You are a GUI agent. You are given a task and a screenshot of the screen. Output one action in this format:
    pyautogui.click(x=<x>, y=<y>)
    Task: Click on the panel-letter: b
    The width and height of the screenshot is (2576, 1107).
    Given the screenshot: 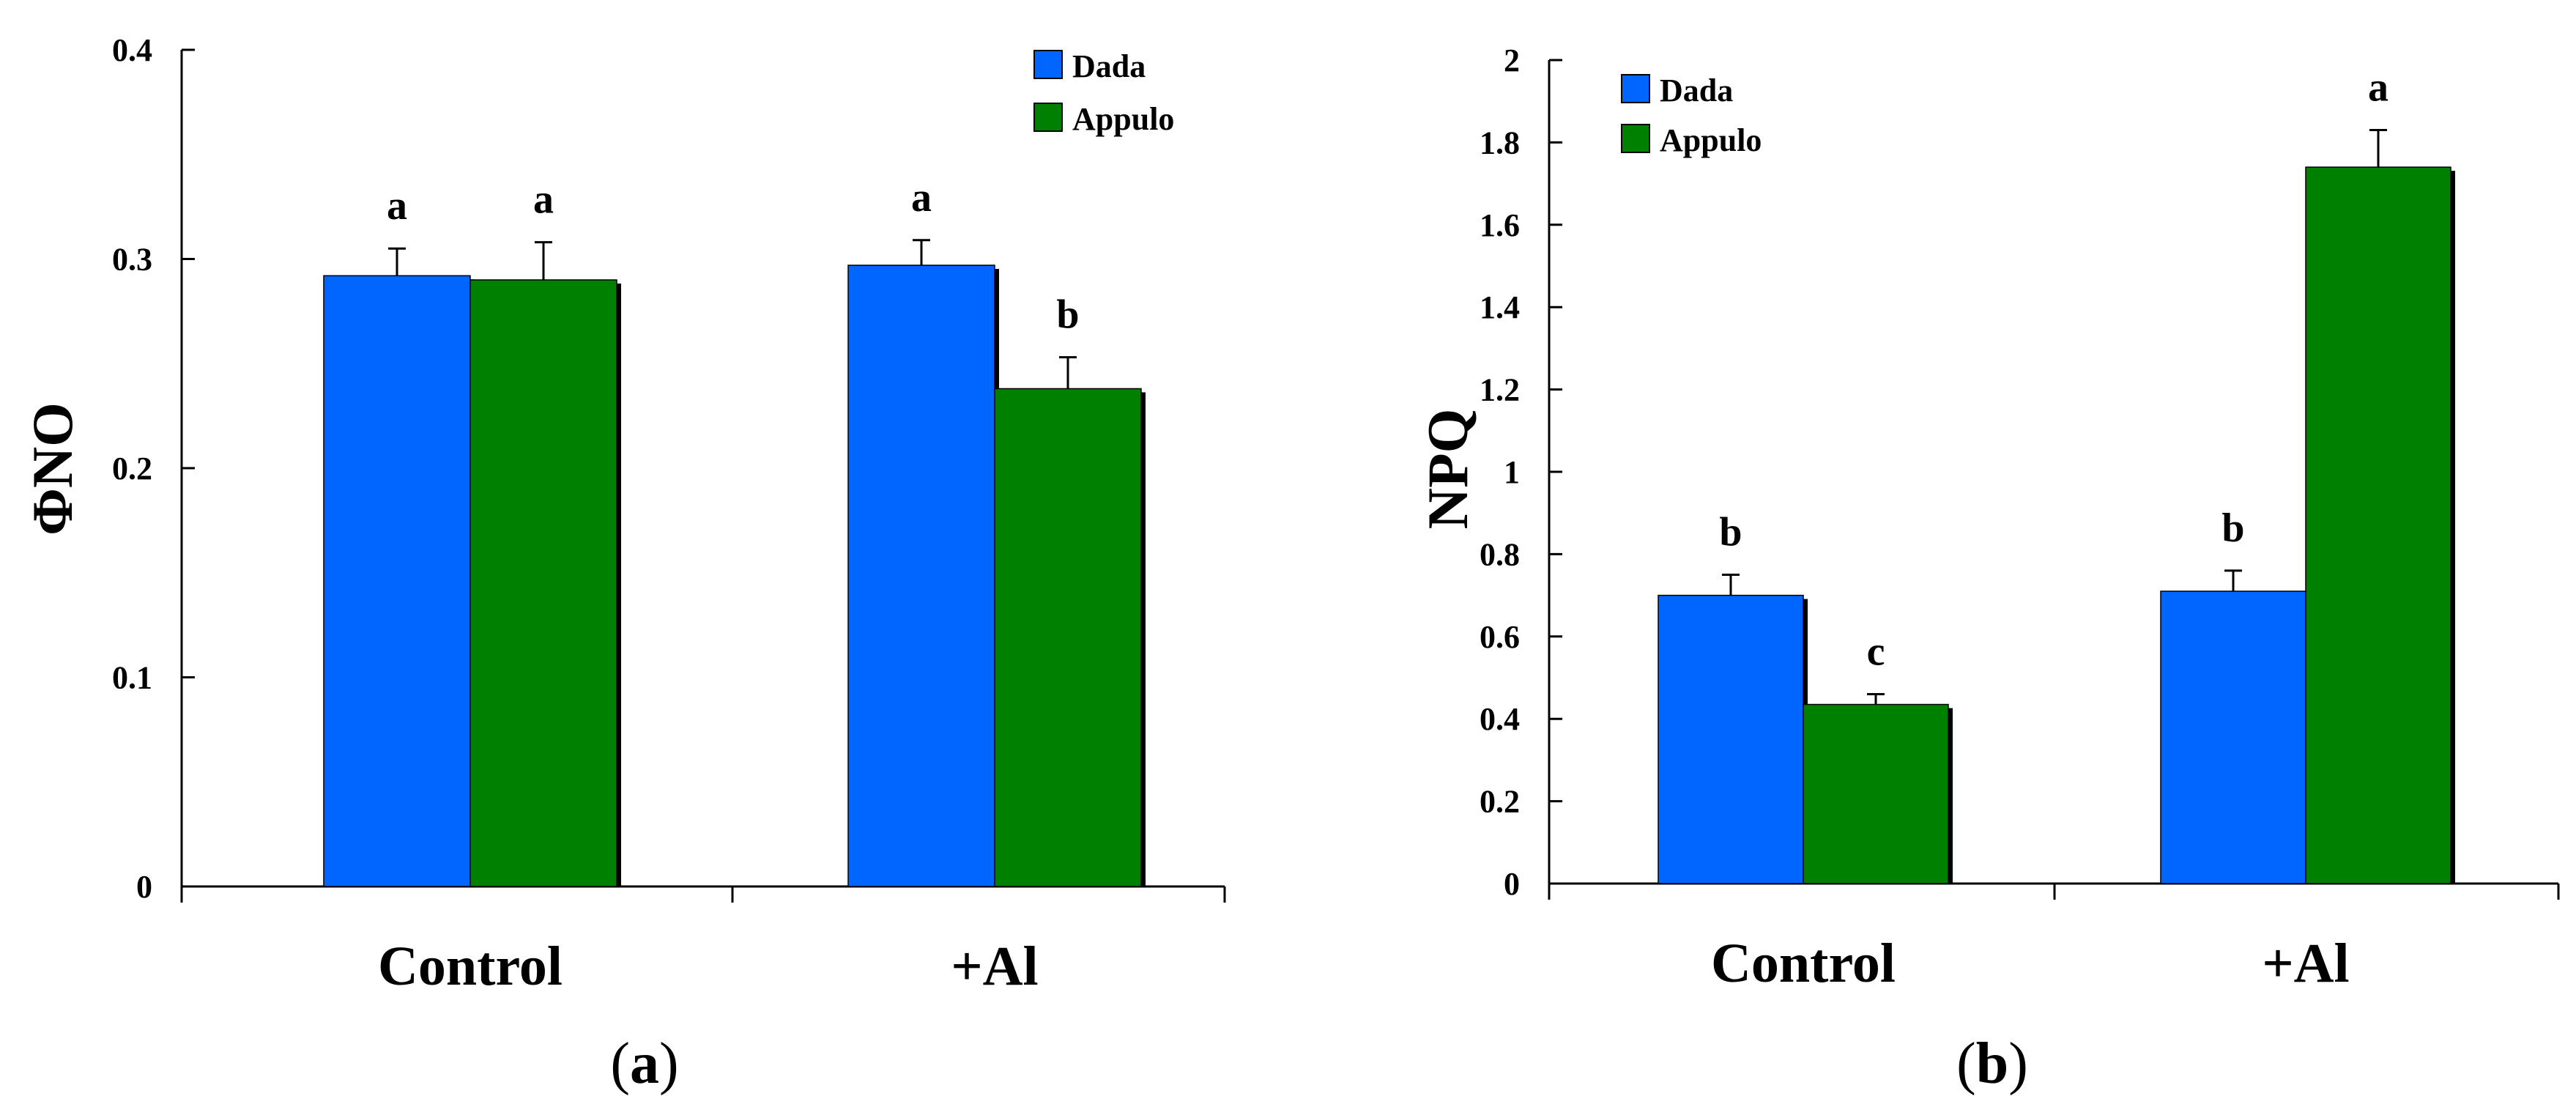 What is the action you would take?
    pyautogui.click(x=1992, y=1064)
    